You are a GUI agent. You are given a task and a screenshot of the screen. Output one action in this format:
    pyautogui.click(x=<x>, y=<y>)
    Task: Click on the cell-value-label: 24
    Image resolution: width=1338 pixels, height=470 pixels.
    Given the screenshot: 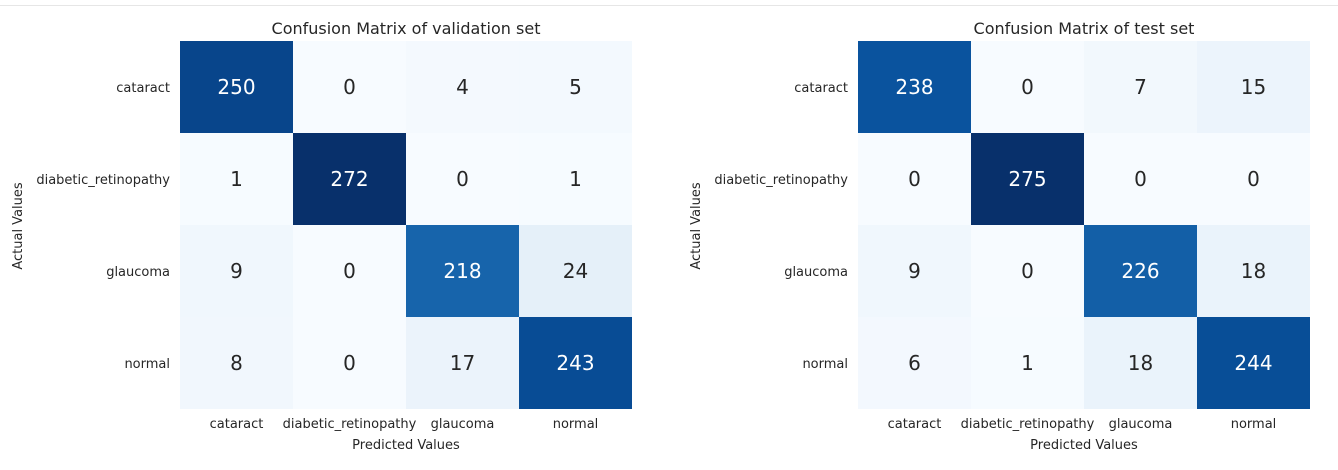 What is the action you would take?
    pyautogui.click(x=575, y=271)
    